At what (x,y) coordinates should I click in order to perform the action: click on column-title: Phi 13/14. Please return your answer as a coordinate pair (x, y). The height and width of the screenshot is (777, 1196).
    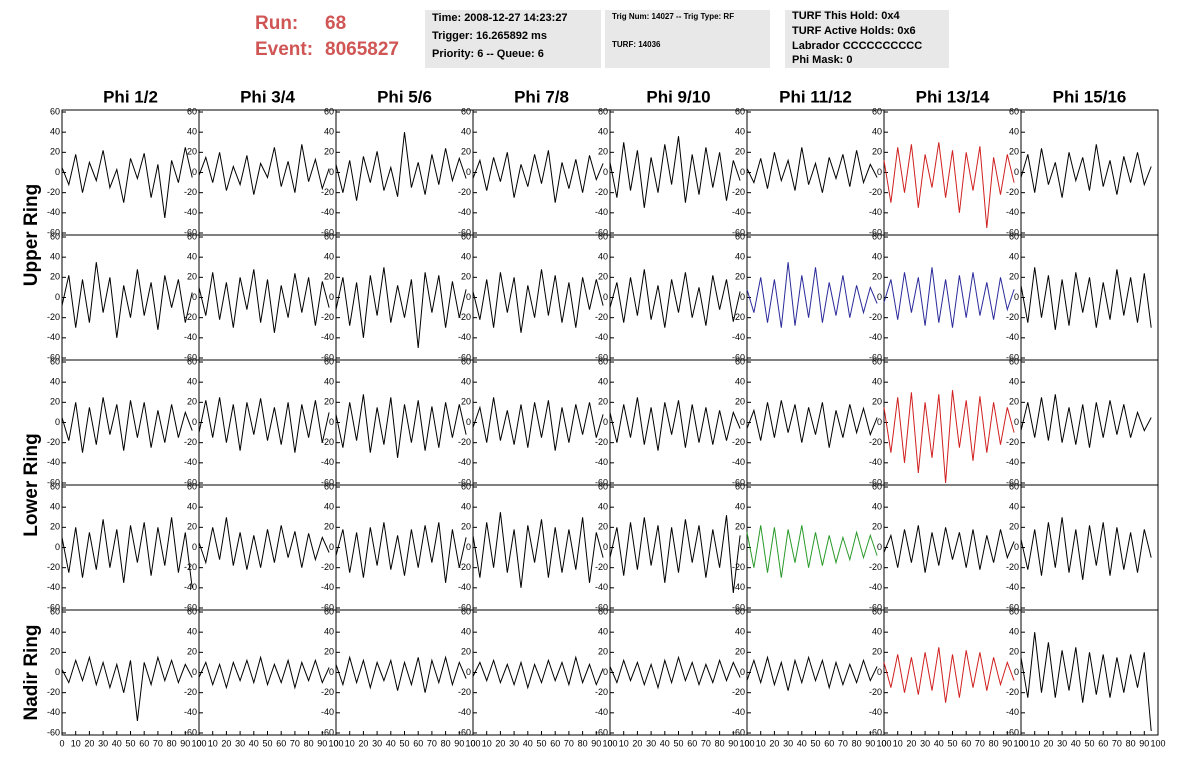
    Looking at the image, I should click on (953, 96).